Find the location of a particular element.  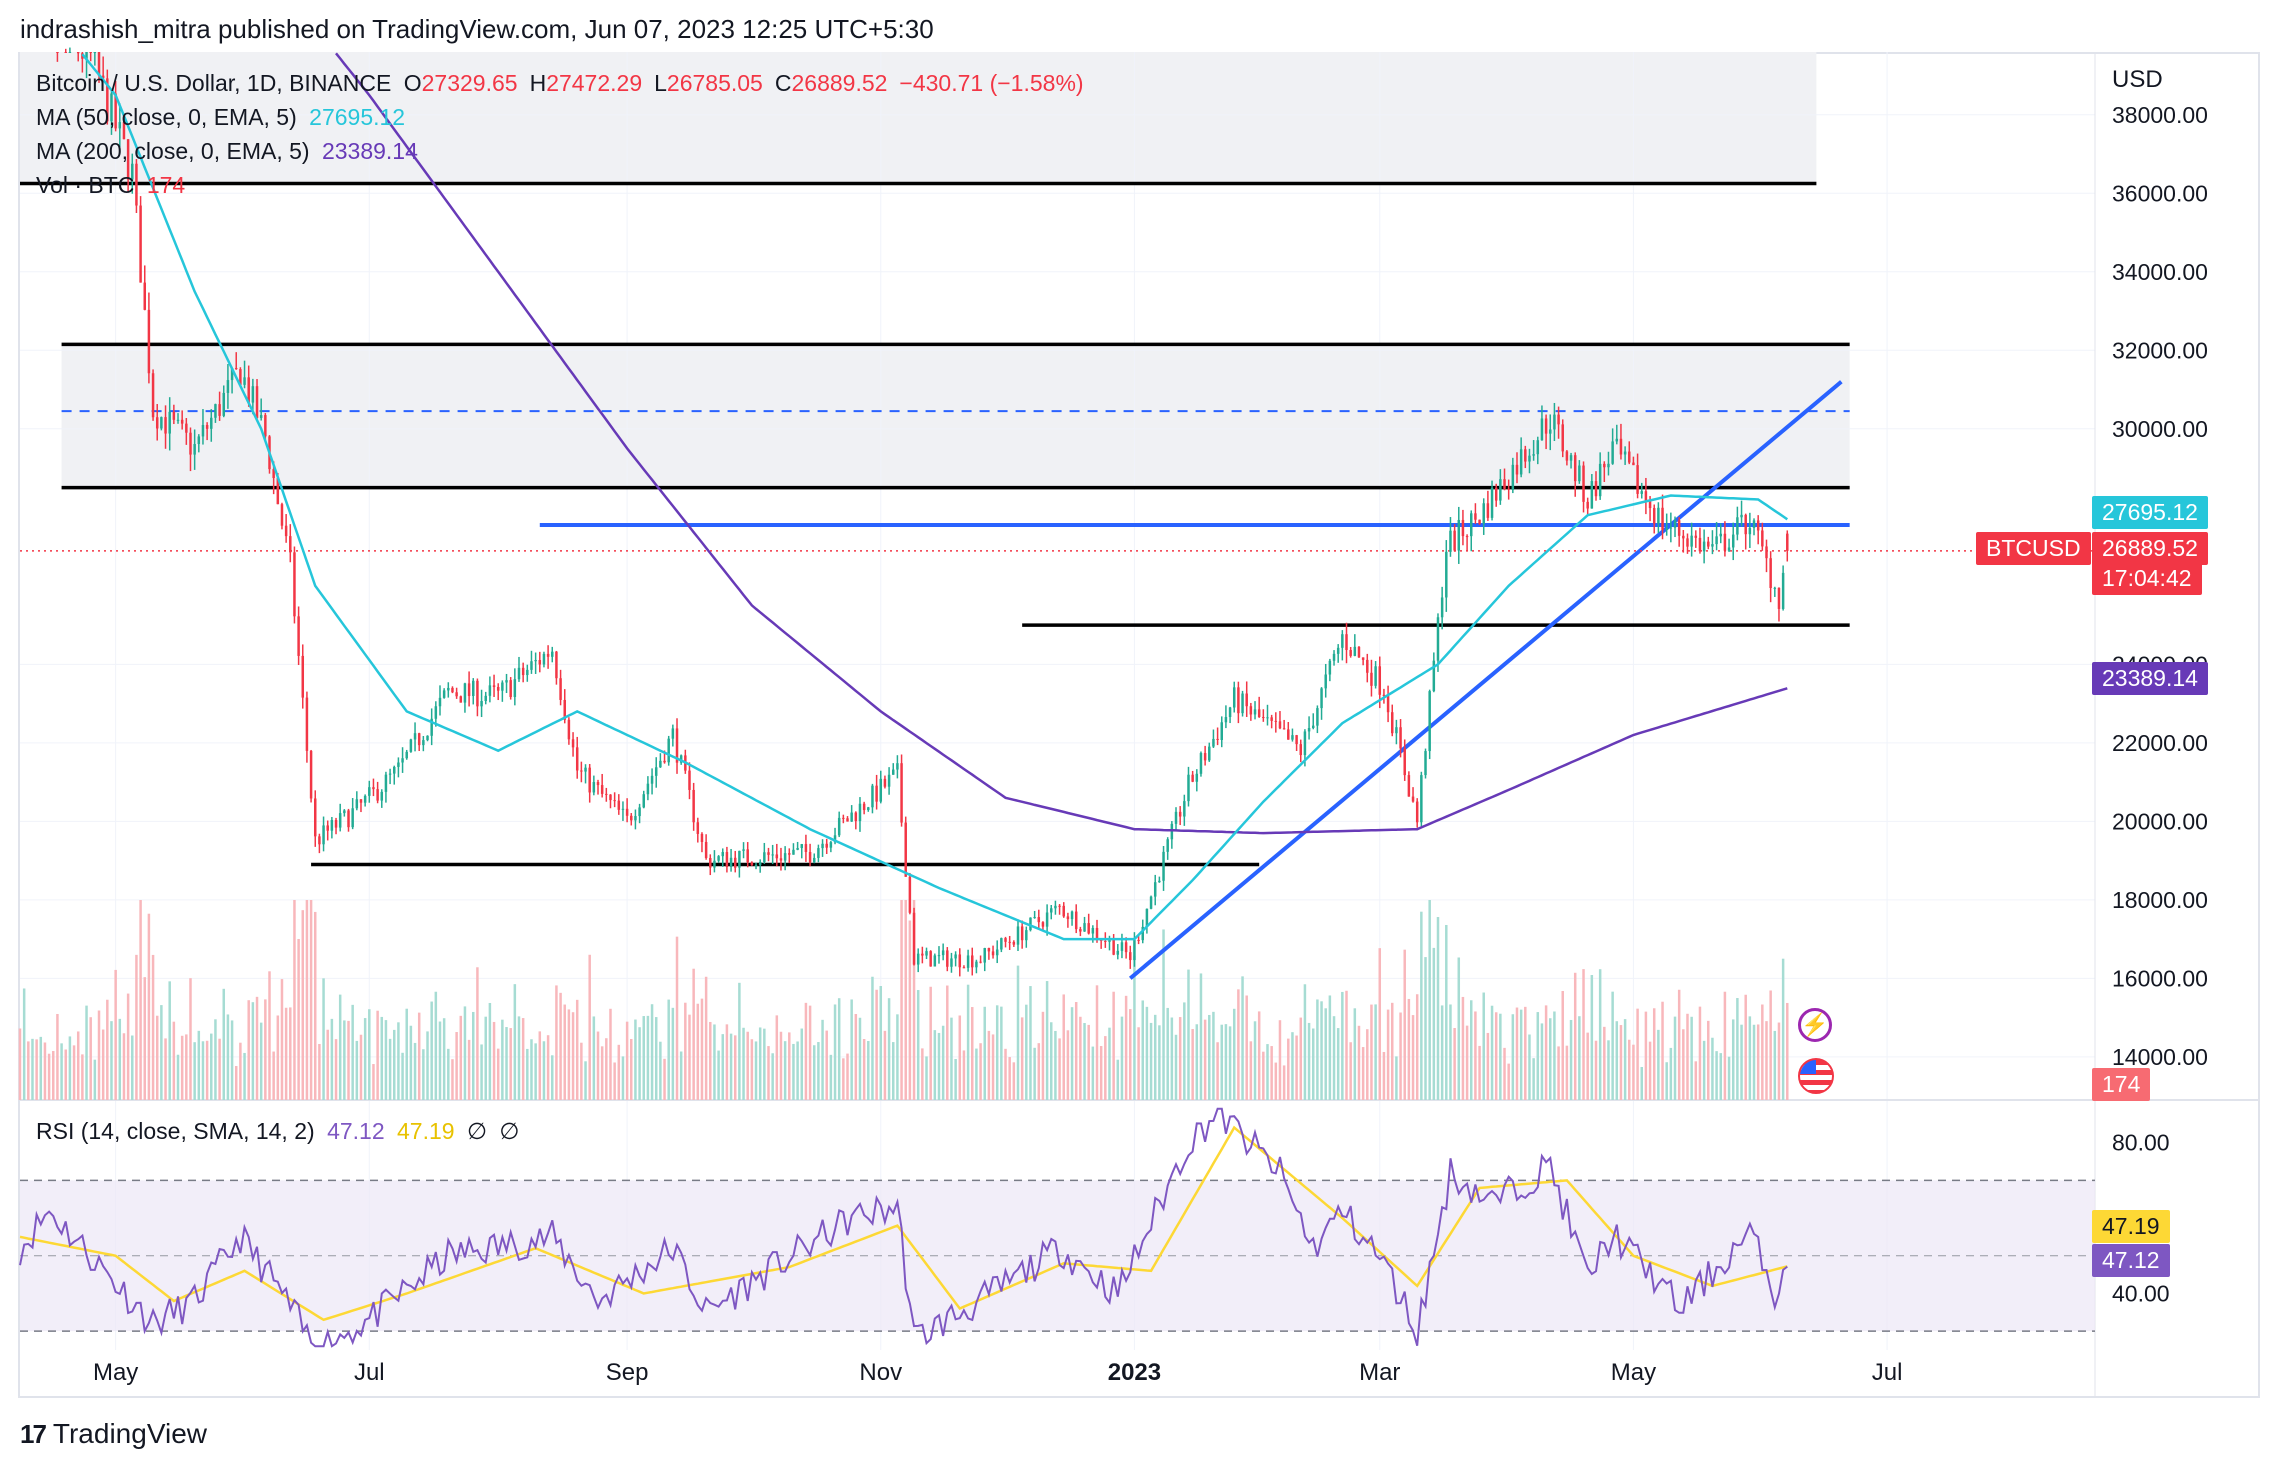

brand: 17 TradingView is located at coordinates (113, 1434).